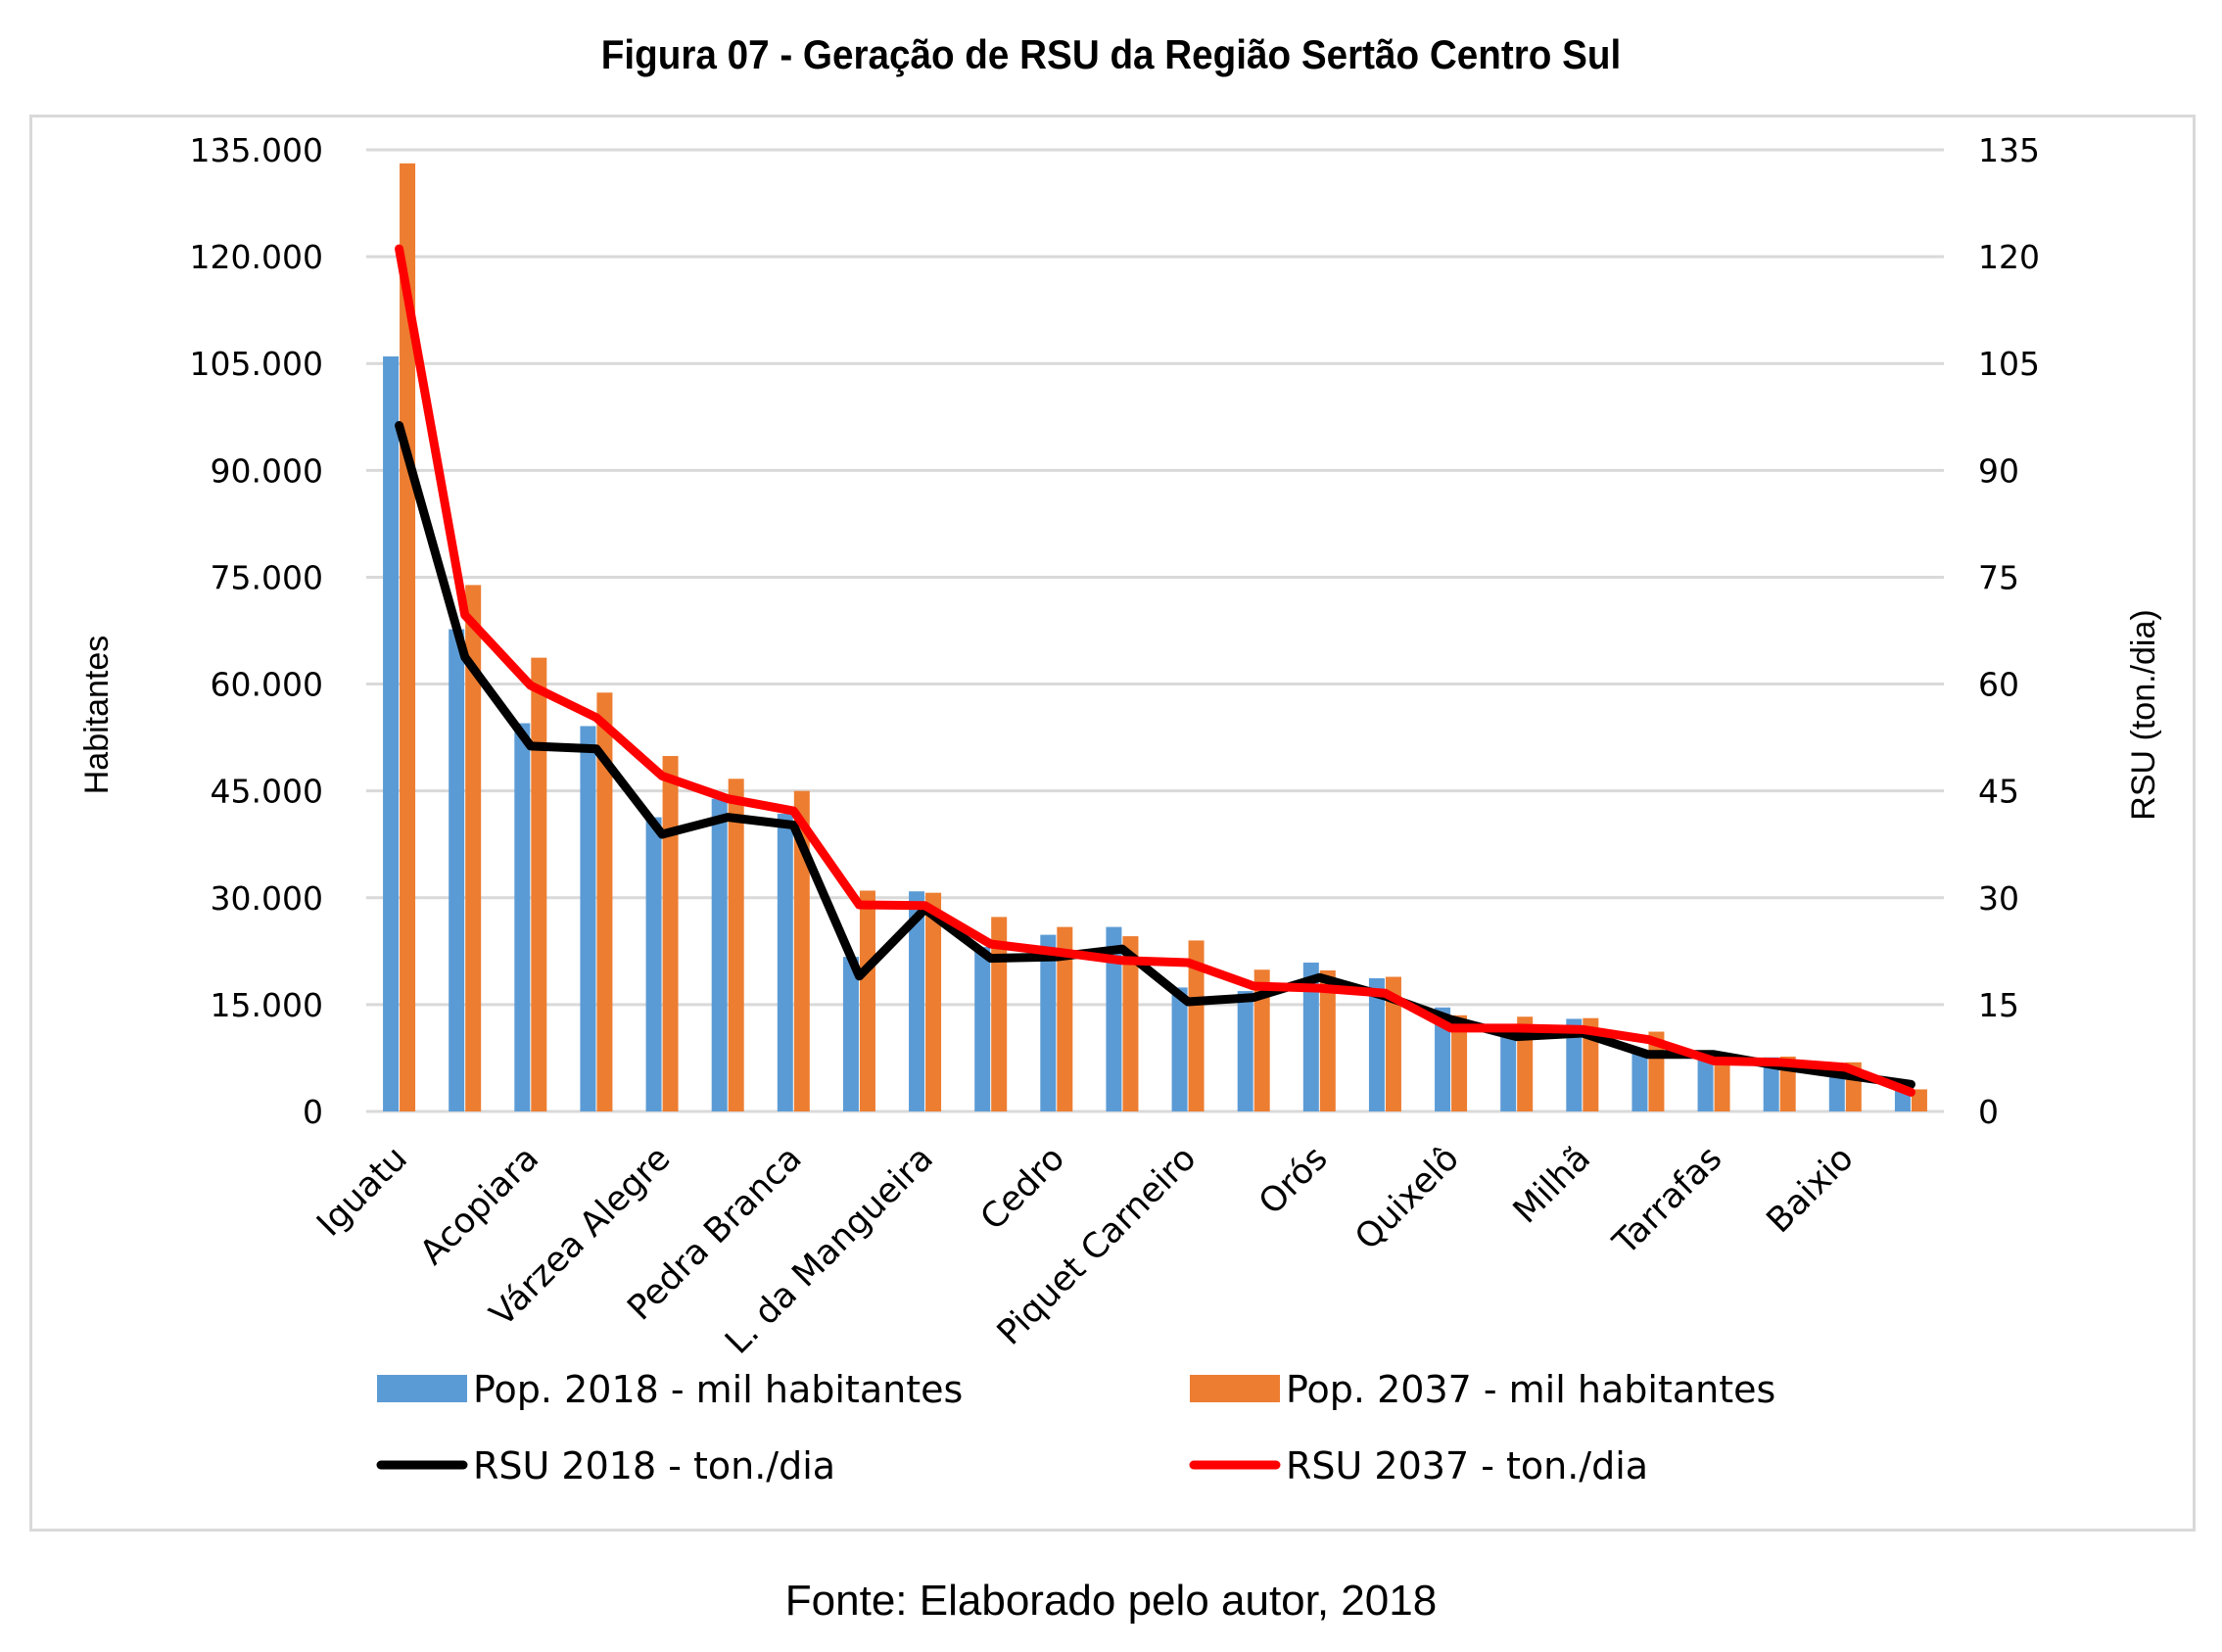 The image size is (2222, 1652). What do you see at coordinates (1988, 1112) in the screenshot?
I see `y-tick-label-right: 0` at bounding box center [1988, 1112].